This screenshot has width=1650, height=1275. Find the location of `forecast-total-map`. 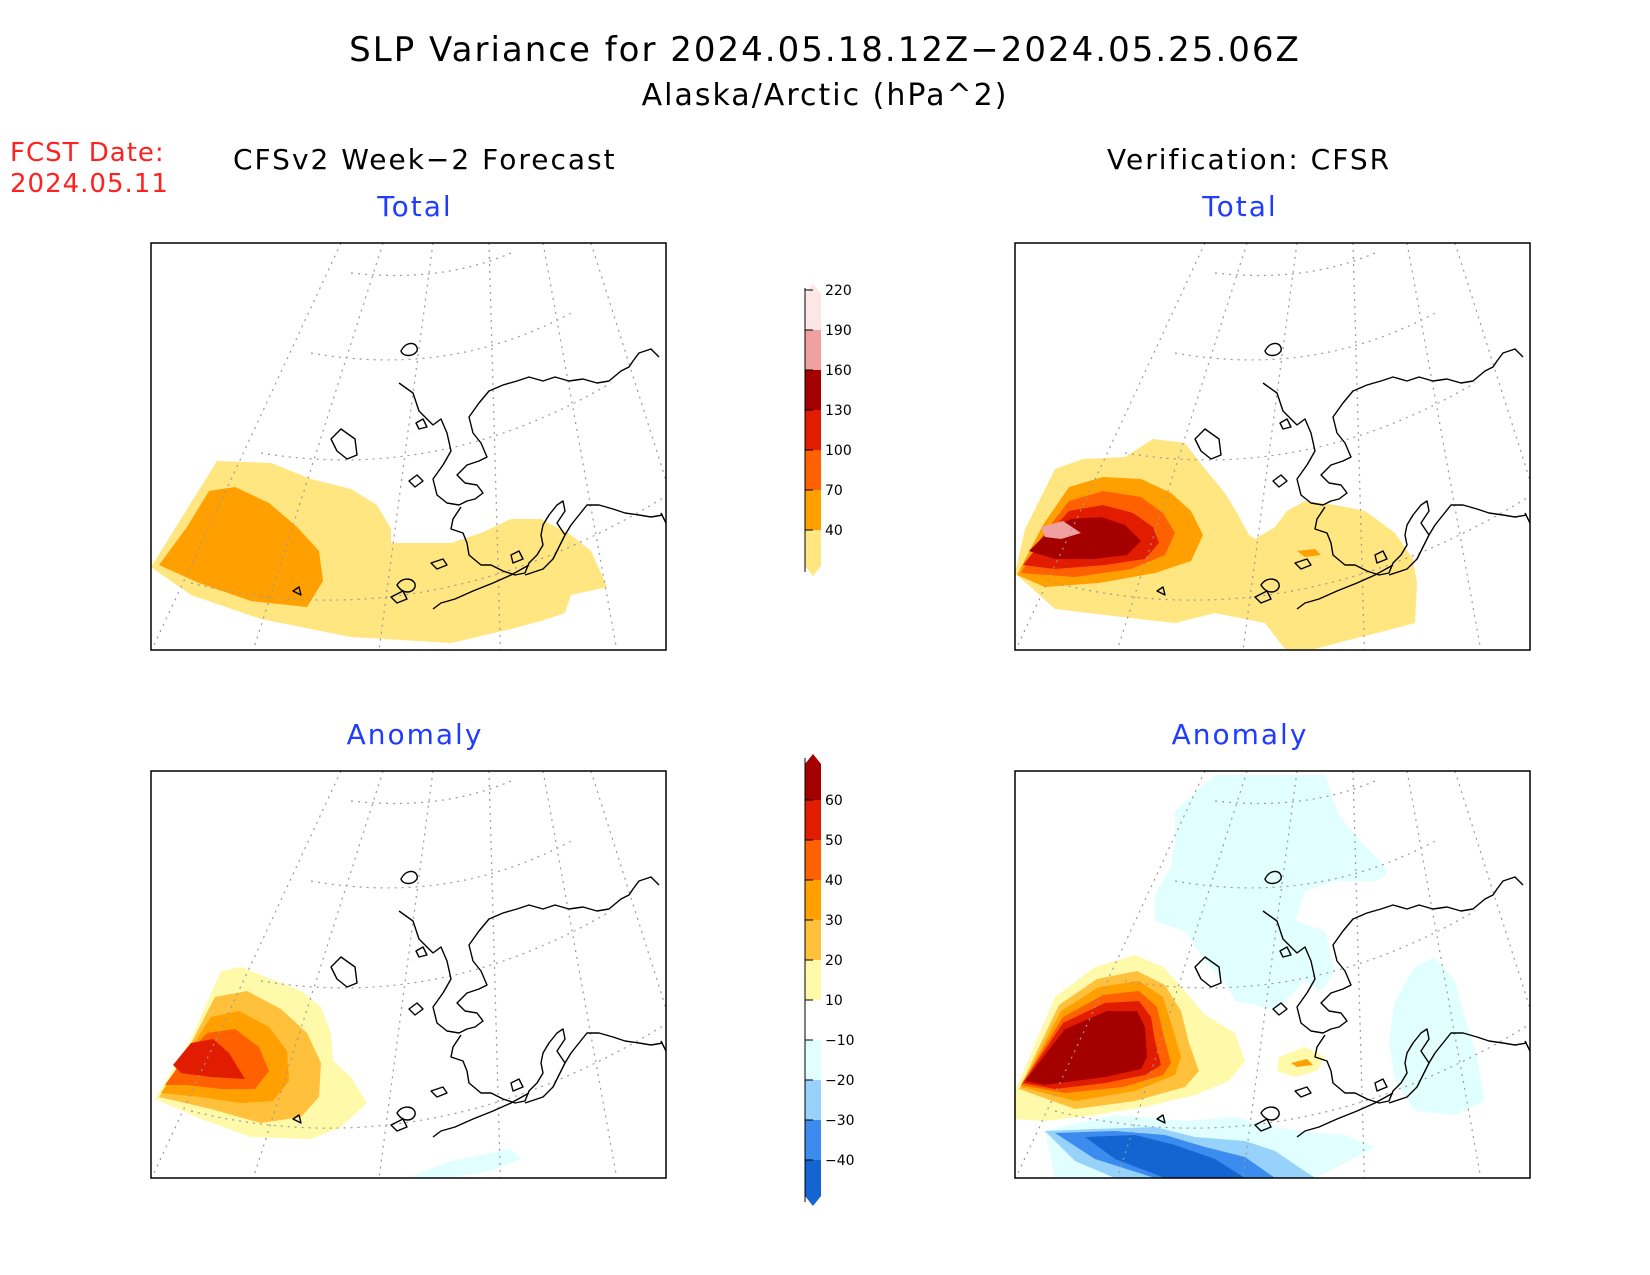

forecast-total-map is located at coordinates (408, 446).